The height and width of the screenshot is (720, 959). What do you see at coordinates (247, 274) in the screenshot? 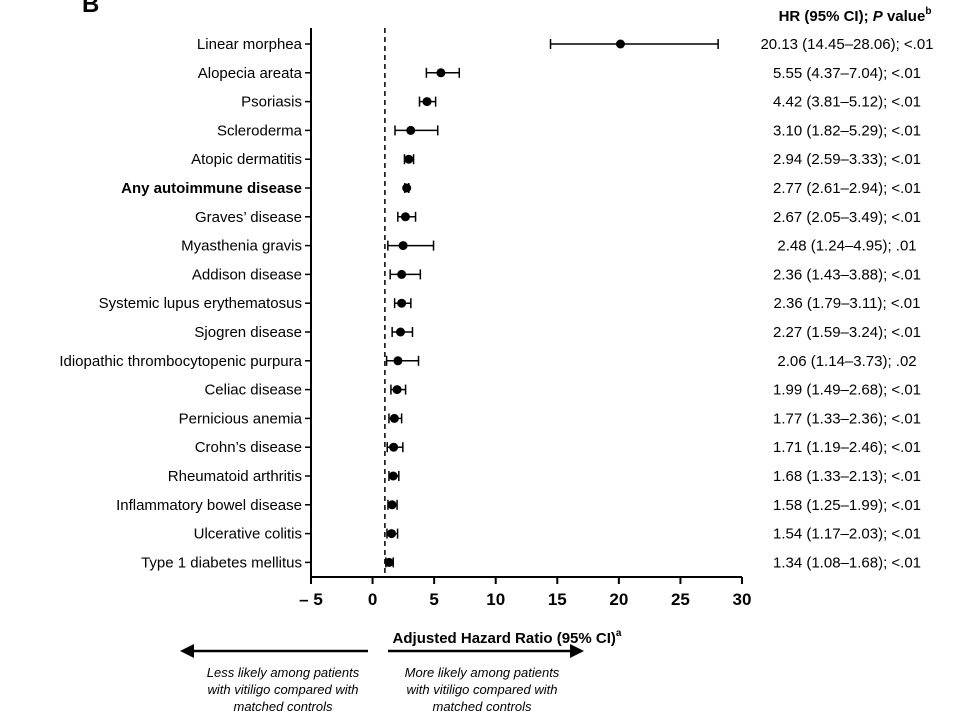
I see `row-label: Addison disease` at bounding box center [247, 274].